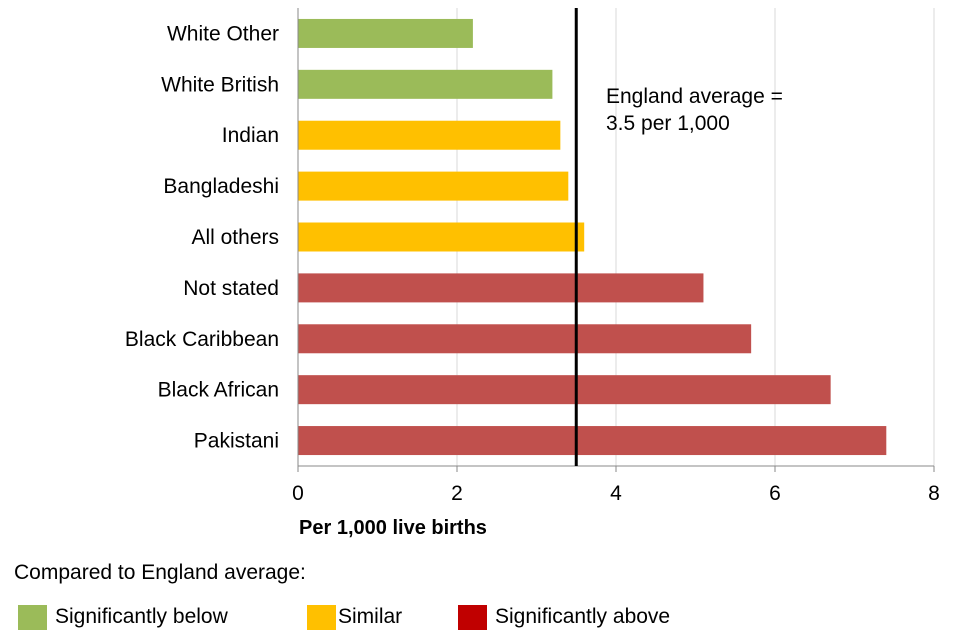 Image resolution: width=960 pixels, height=640 pixels. What do you see at coordinates (141, 616) in the screenshot?
I see `legend-label-below: Significantly below` at bounding box center [141, 616].